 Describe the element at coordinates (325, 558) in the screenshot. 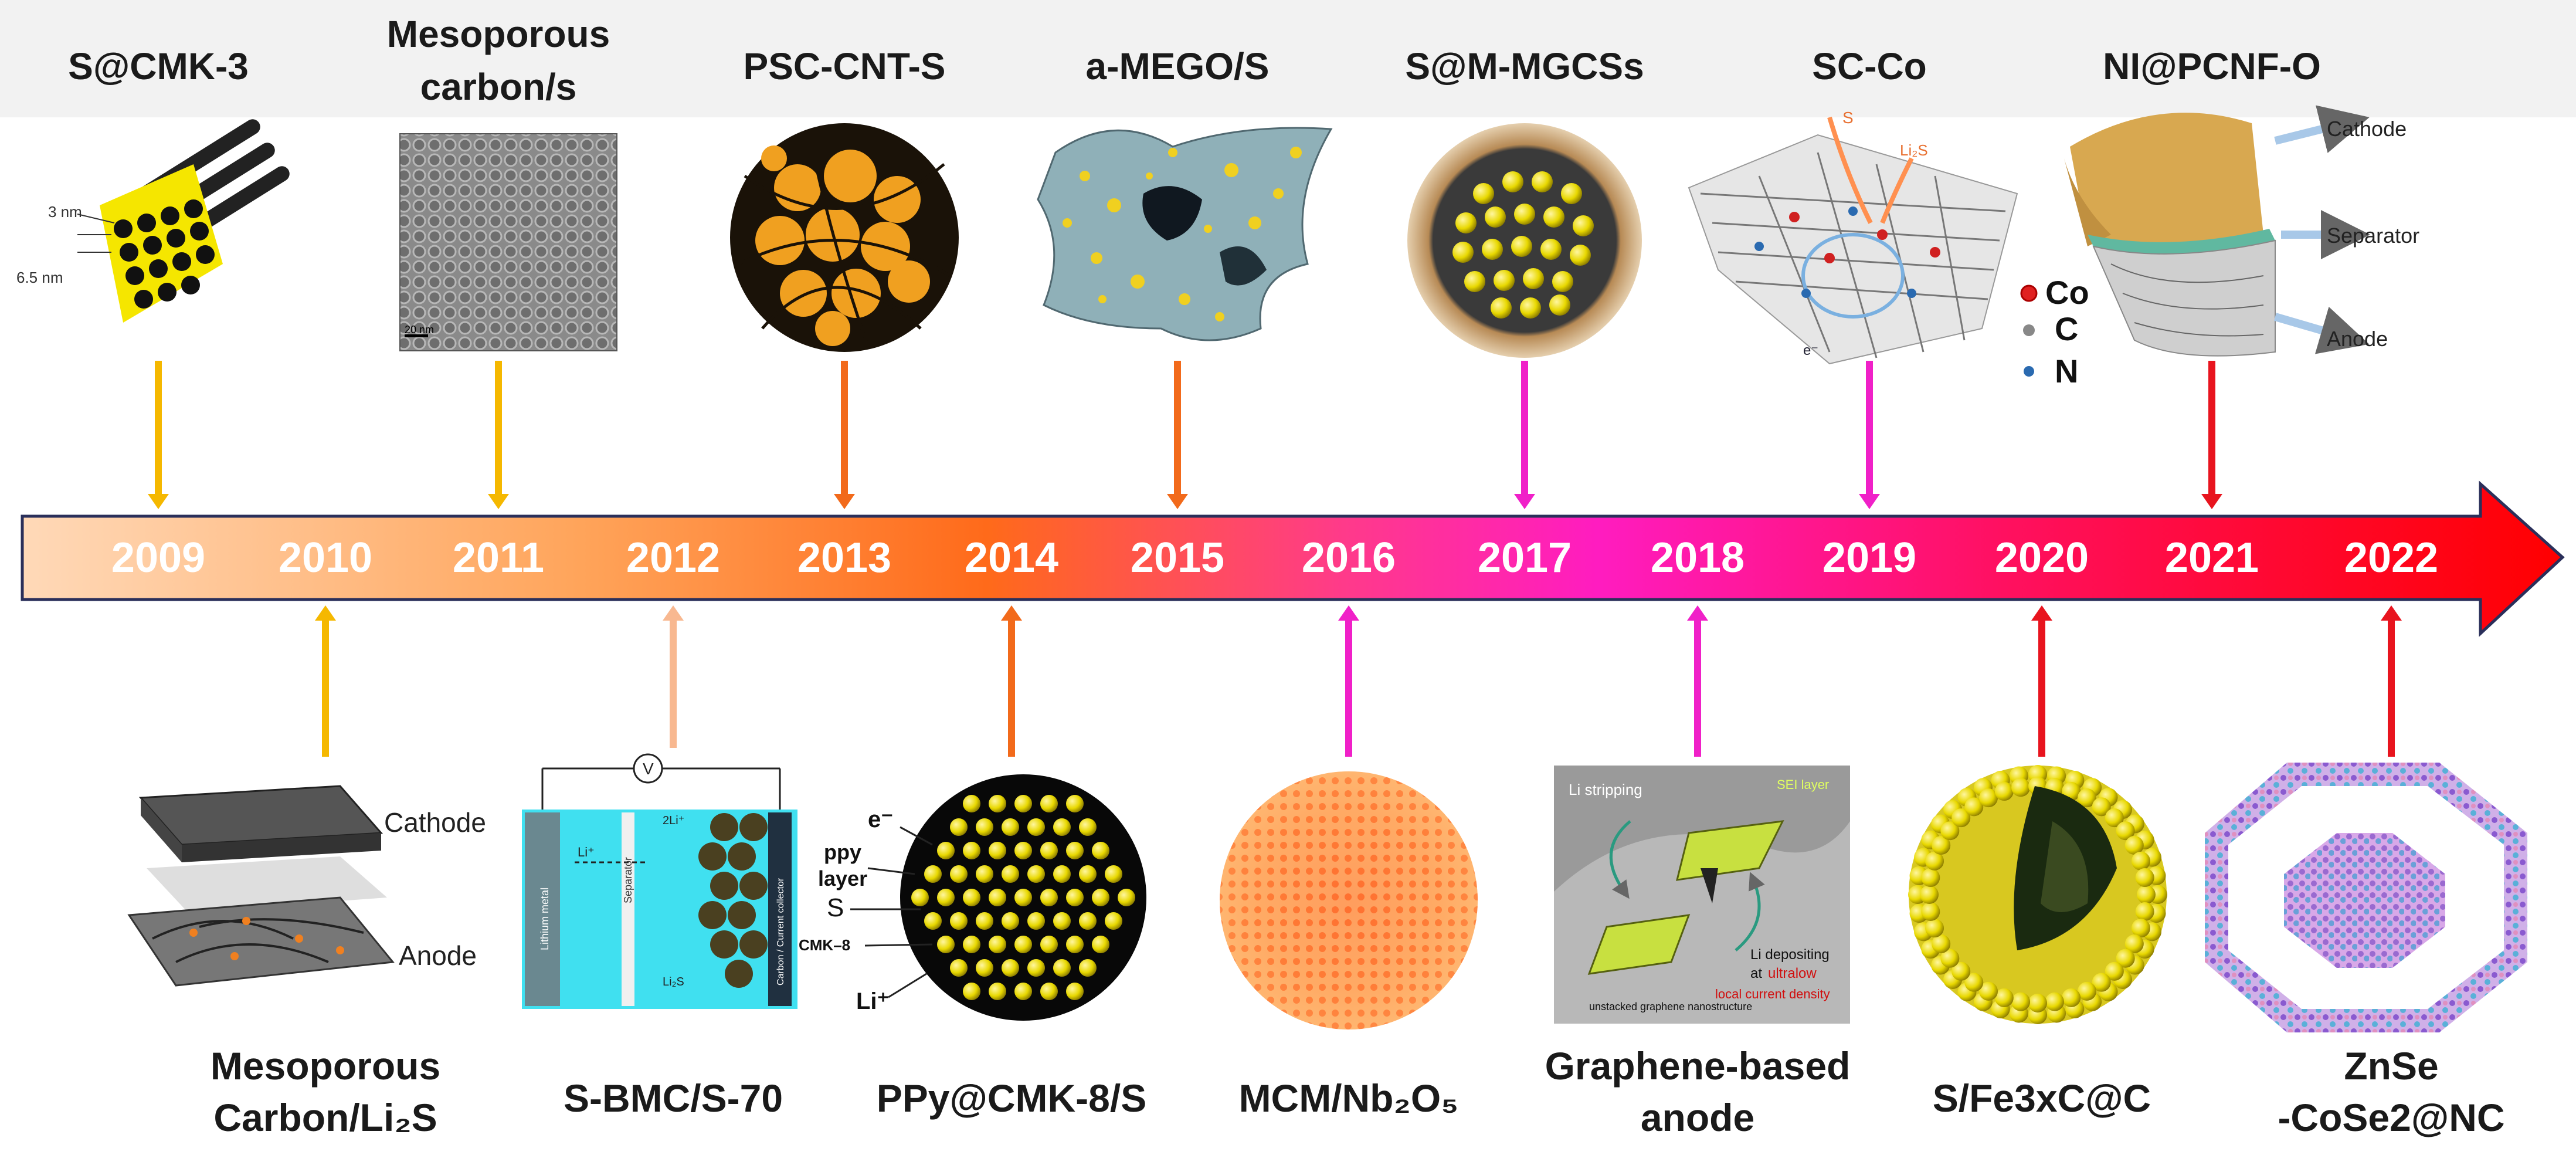

I see `year-label-2010: 2010` at that location.